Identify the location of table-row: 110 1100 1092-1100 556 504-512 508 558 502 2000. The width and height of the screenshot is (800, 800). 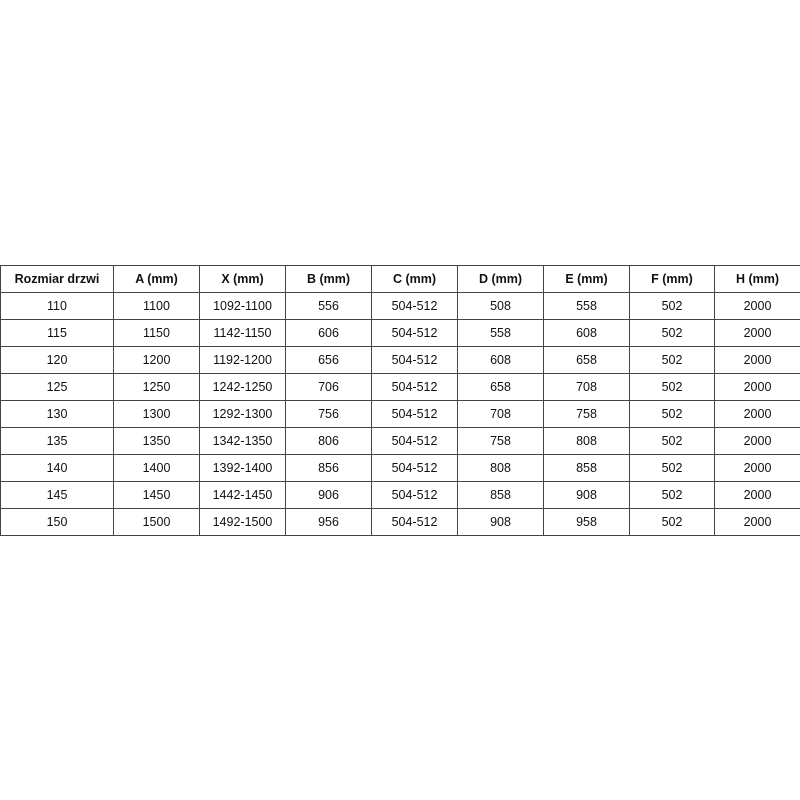
(400, 306).